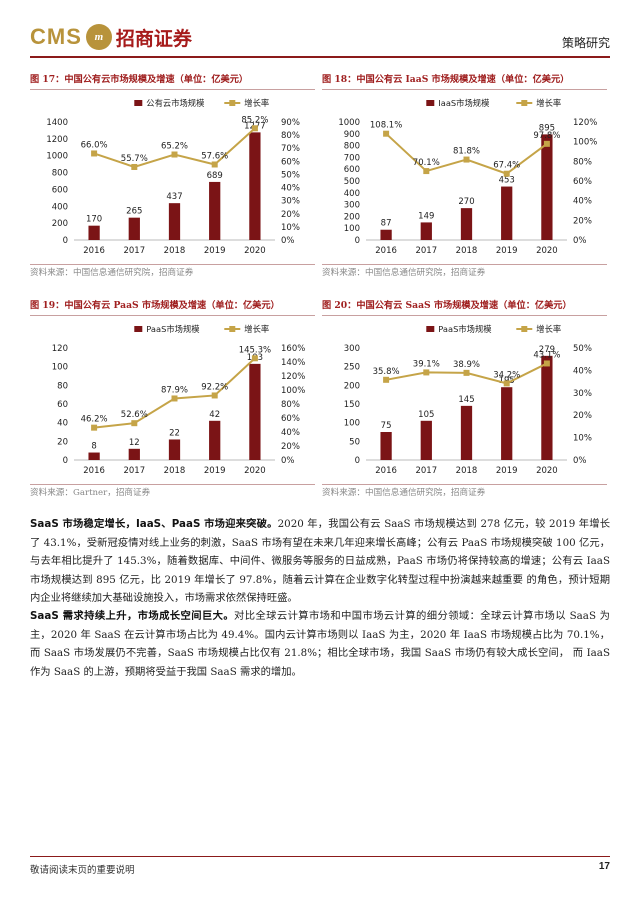 Image resolution: width=640 pixels, height=905 pixels. What do you see at coordinates (352, 349) in the screenshot?
I see `y-left-tick-label: 300` at bounding box center [352, 349].